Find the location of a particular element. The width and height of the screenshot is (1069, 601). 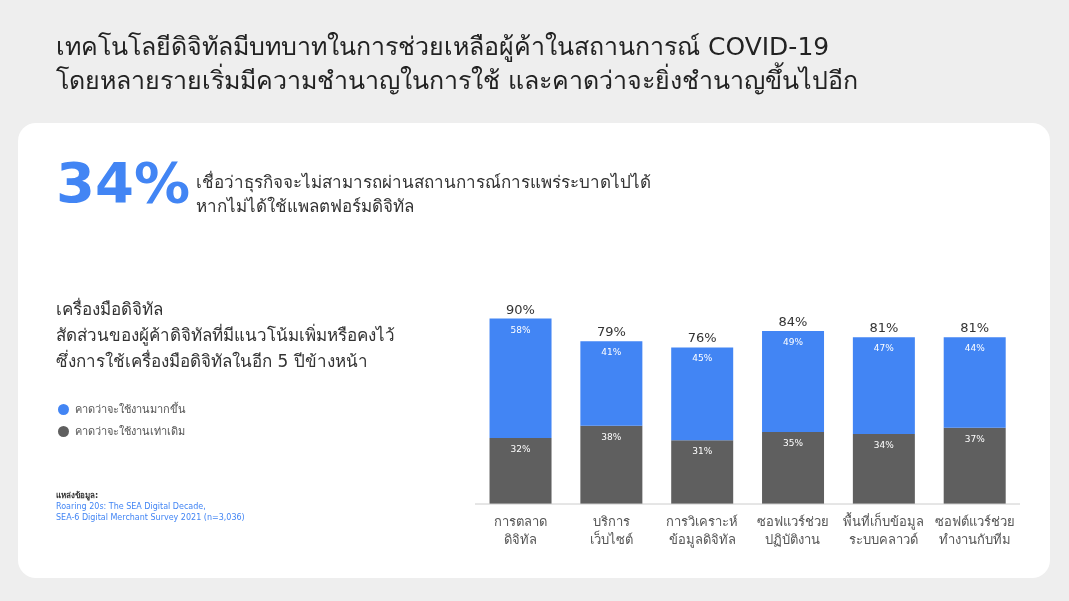

data-label: 45% is located at coordinates (702, 358).